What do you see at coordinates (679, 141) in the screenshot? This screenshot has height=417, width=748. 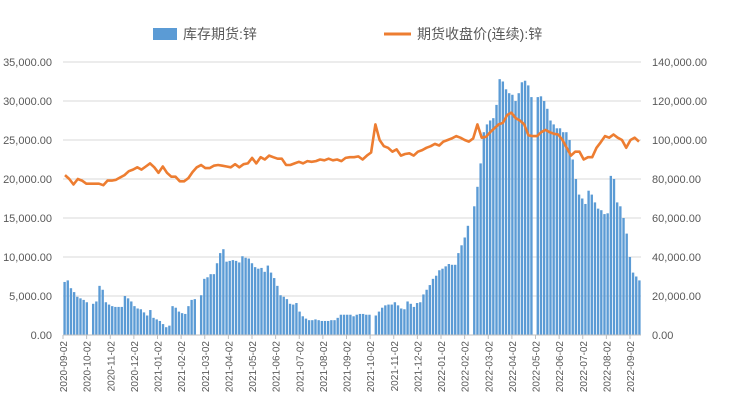 I see `right-tick-label: 100,000.00` at bounding box center [679, 141].